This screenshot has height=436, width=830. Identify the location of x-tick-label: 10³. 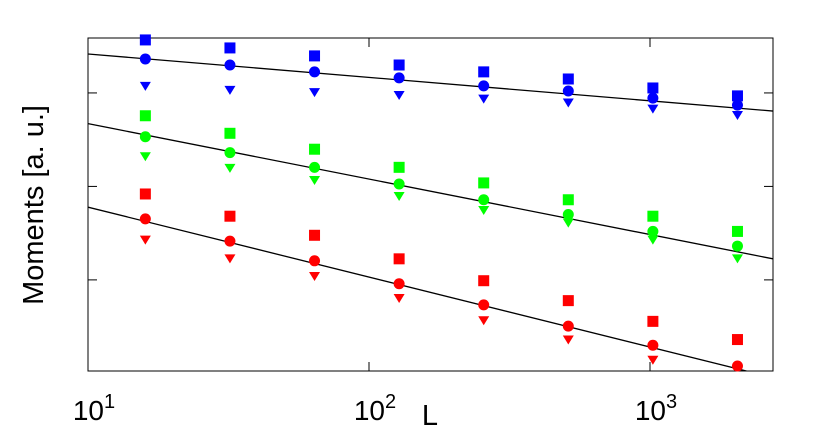
(656, 408).